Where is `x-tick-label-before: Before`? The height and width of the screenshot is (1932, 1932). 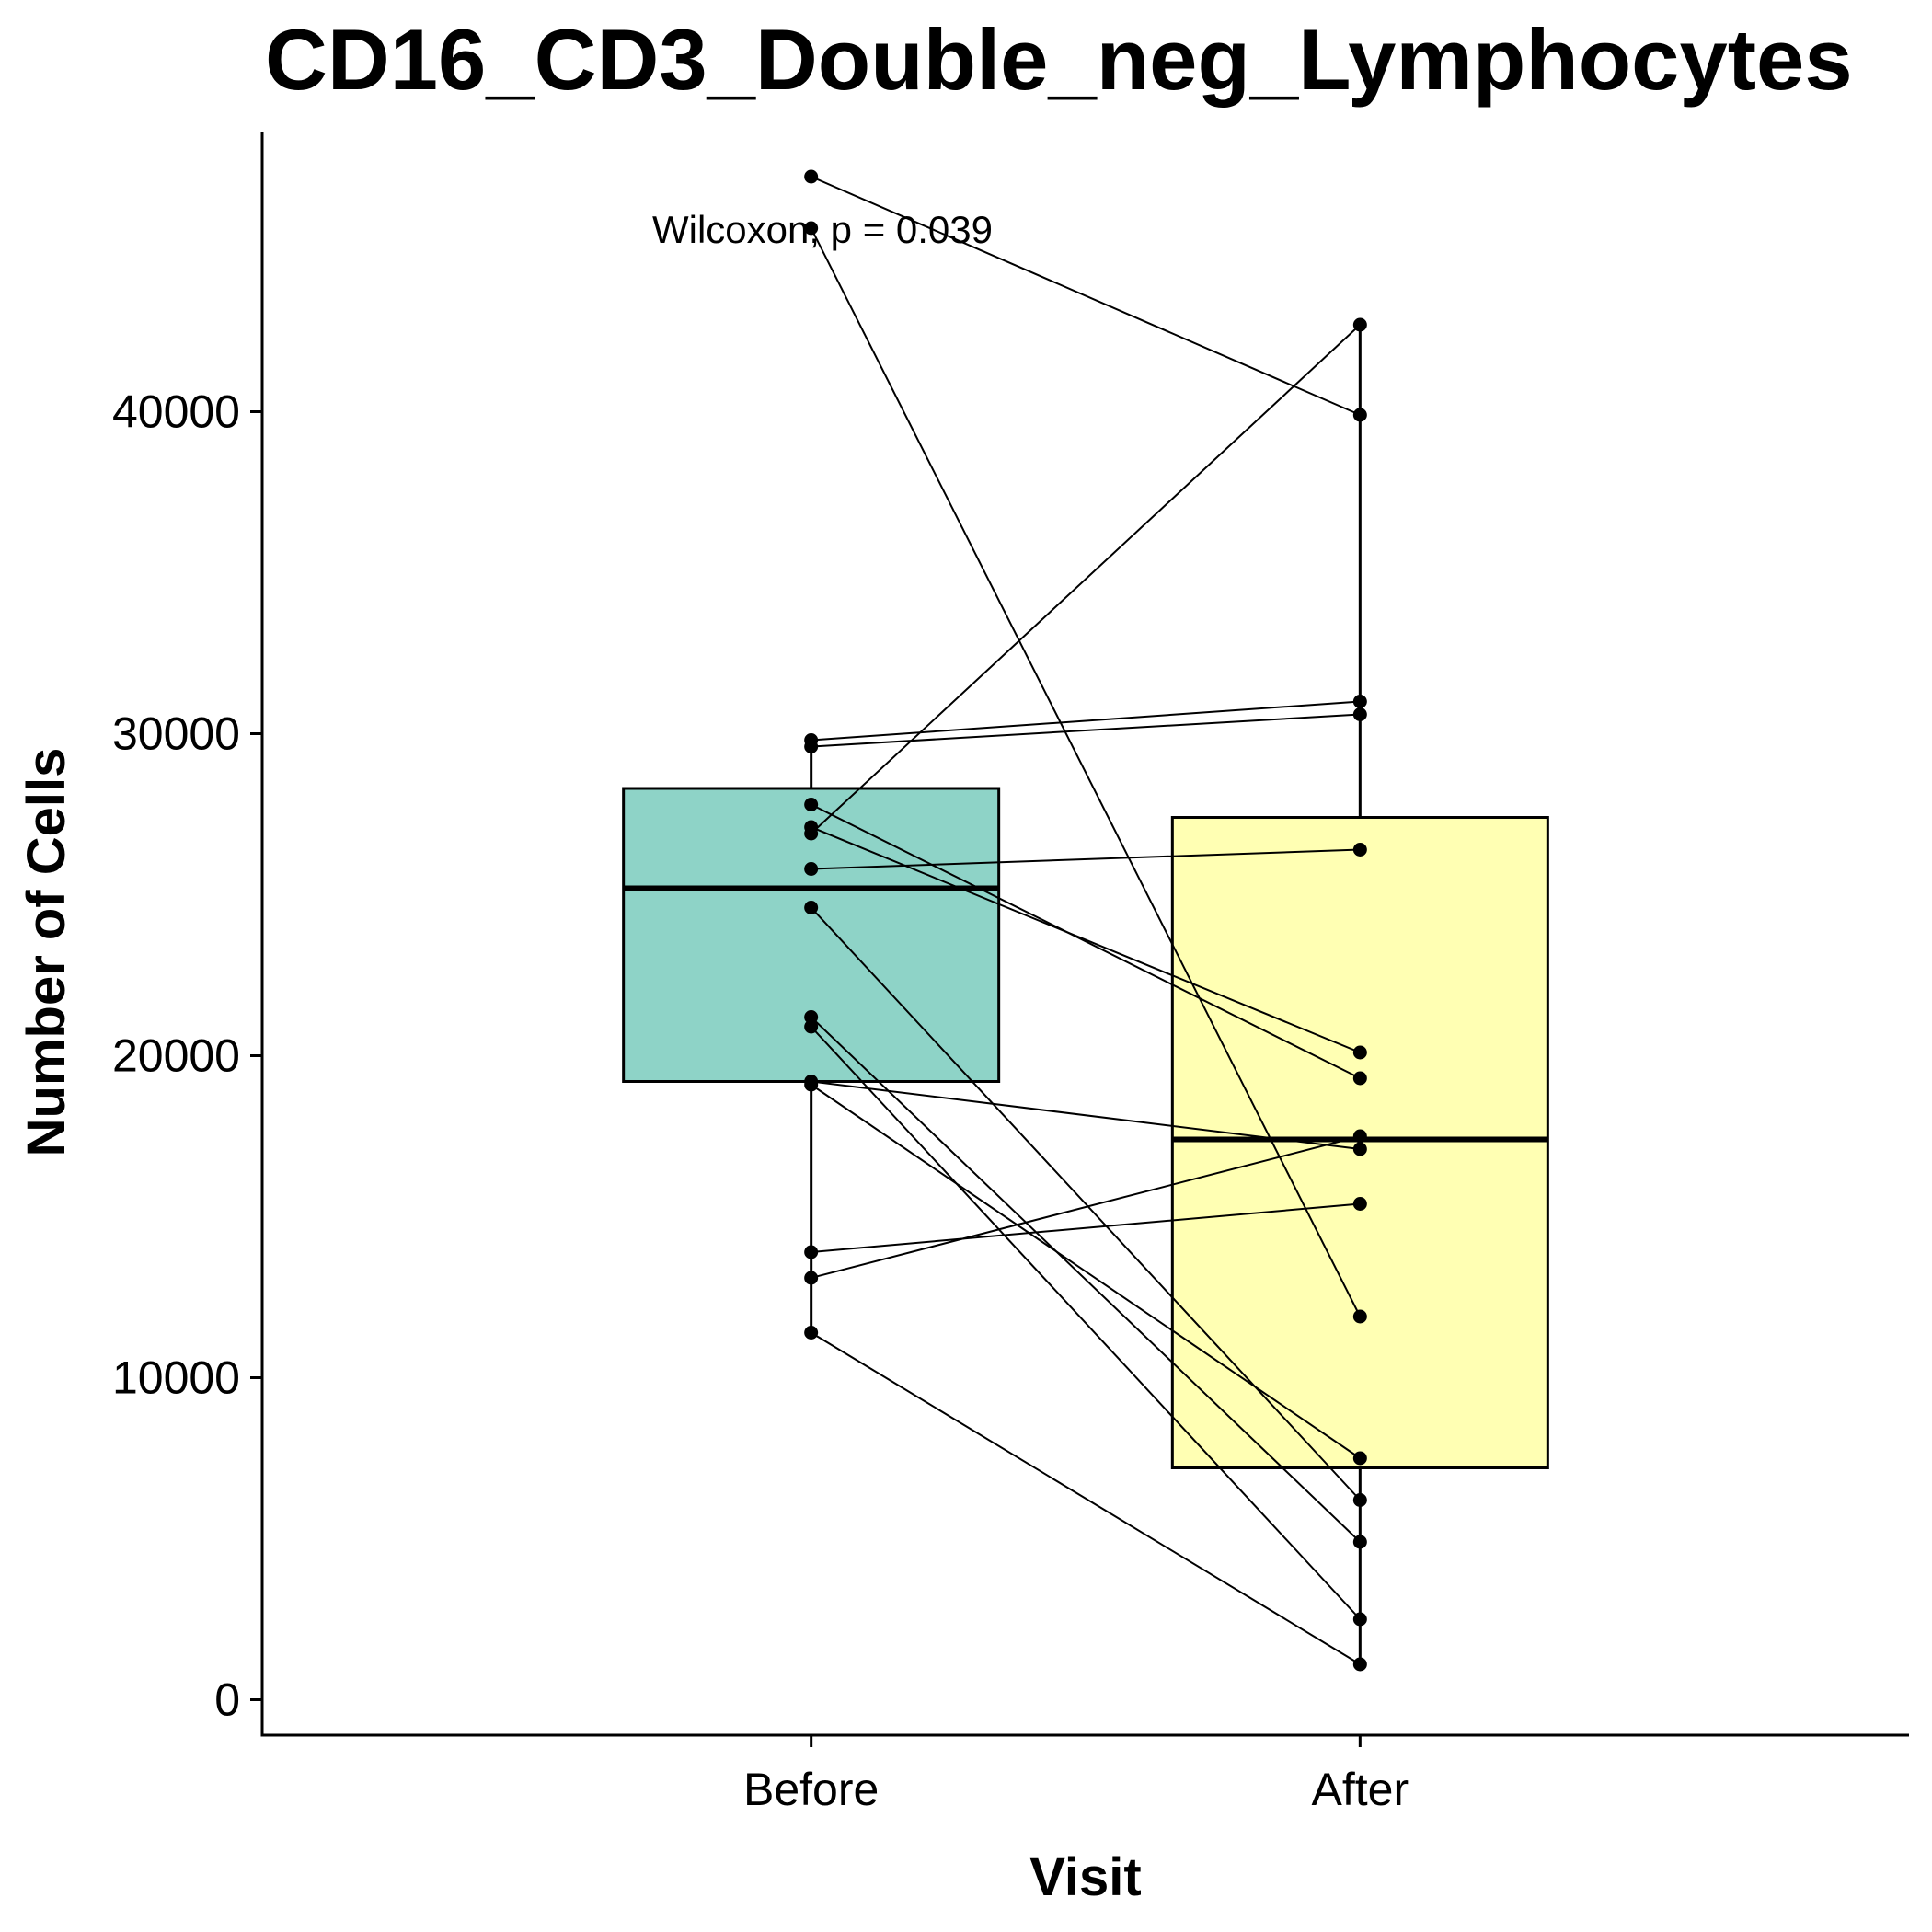 x-tick-label-before: Before is located at coordinates (811, 1789).